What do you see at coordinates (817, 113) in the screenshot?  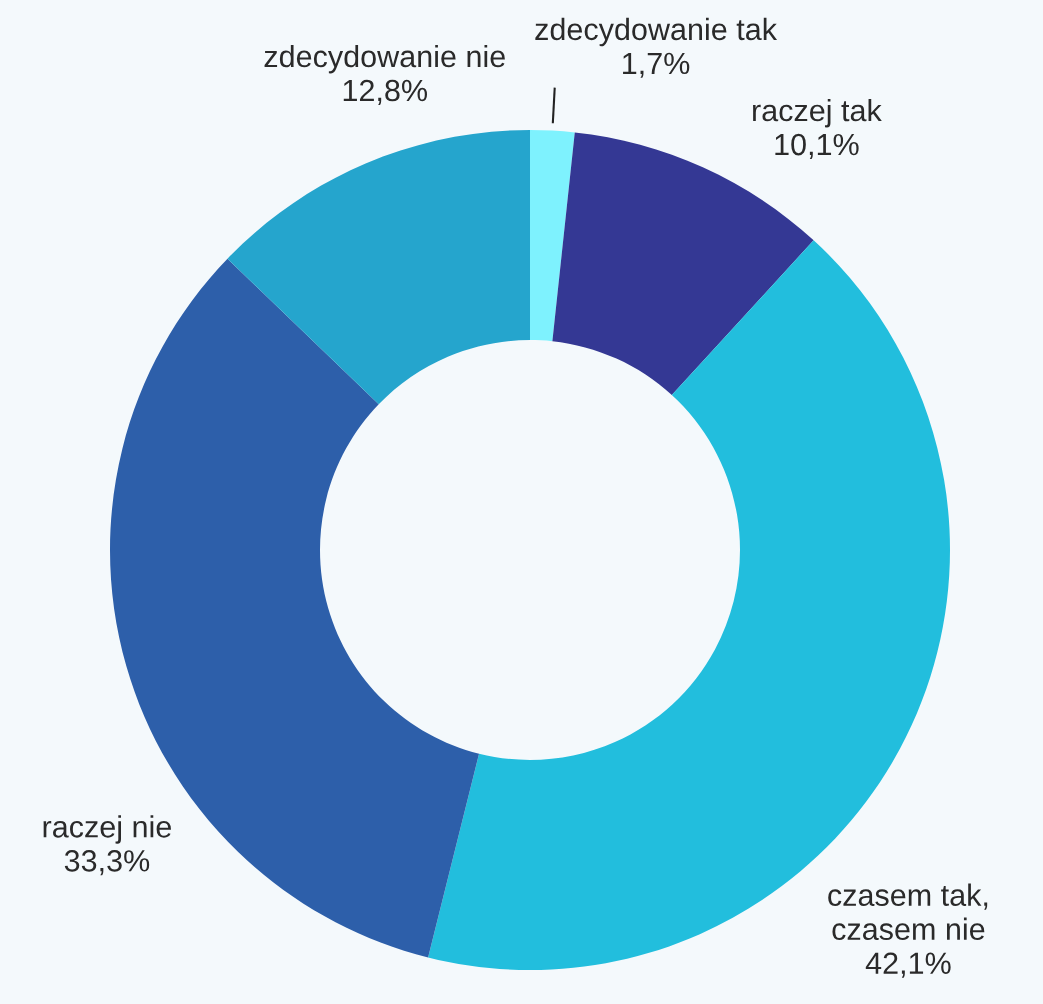 I see `slice-label: raczej tak` at bounding box center [817, 113].